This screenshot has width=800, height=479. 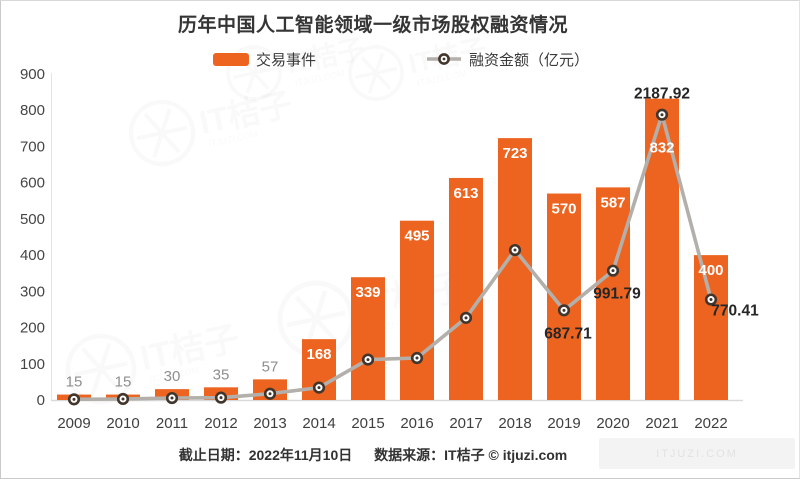 What do you see at coordinates (74, 399) in the screenshot?
I see `line-marker-2009` at bounding box center [74, 399].